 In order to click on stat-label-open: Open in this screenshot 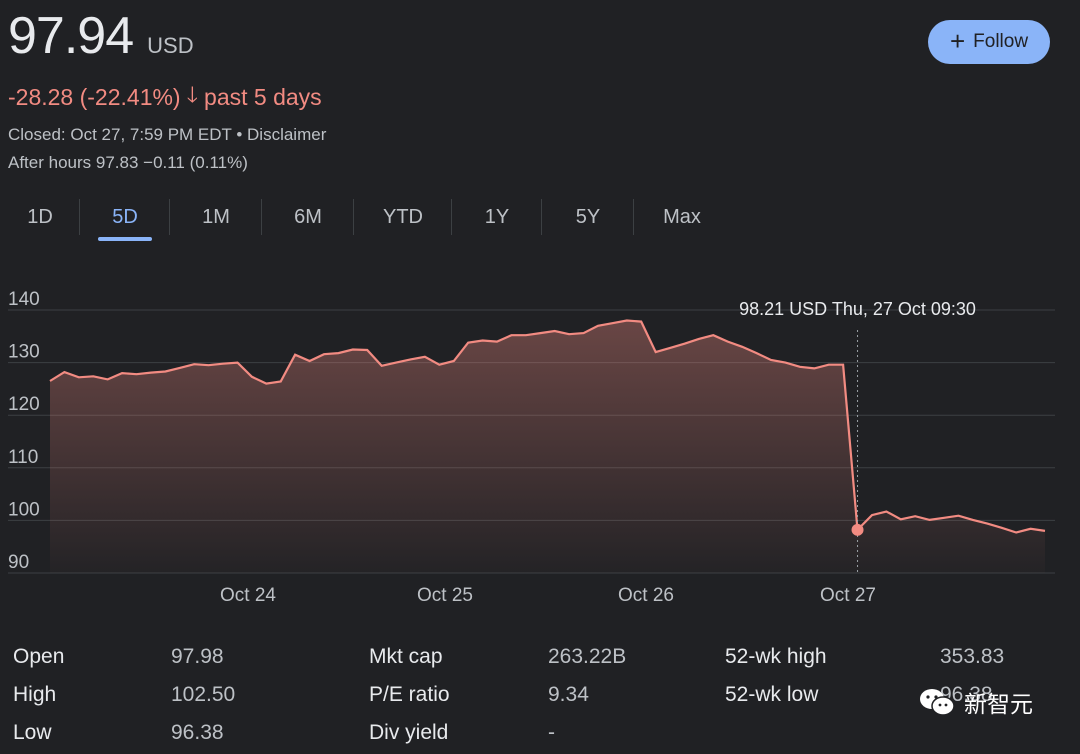, I will do `click(39, 656)`.